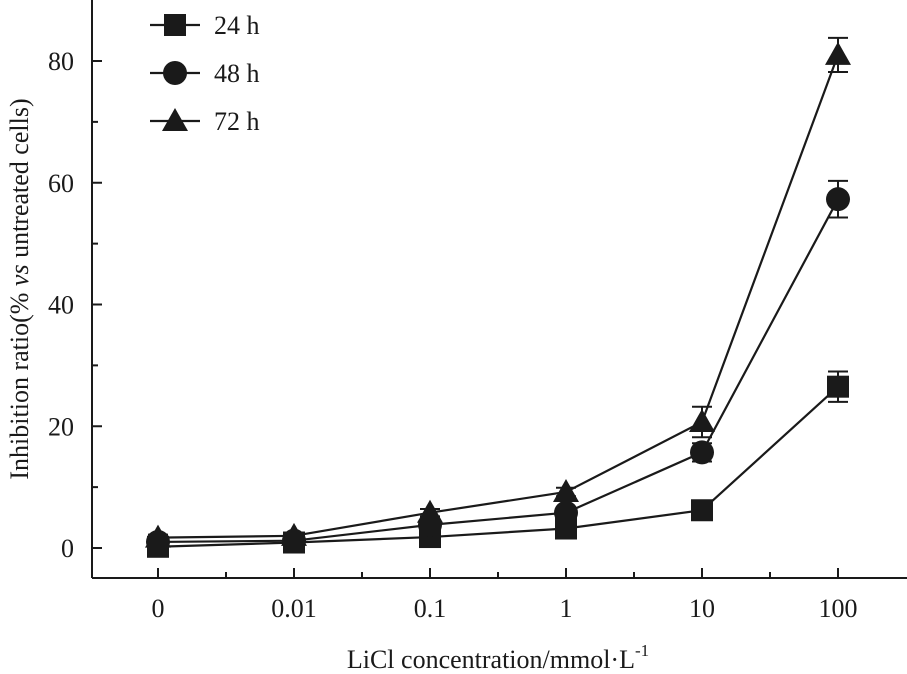 The height and width of the screenshot is (674, 907). Describe the element at coordinates (61, 305) in the screenshot. I see `y-tick-label: 40` at that location.